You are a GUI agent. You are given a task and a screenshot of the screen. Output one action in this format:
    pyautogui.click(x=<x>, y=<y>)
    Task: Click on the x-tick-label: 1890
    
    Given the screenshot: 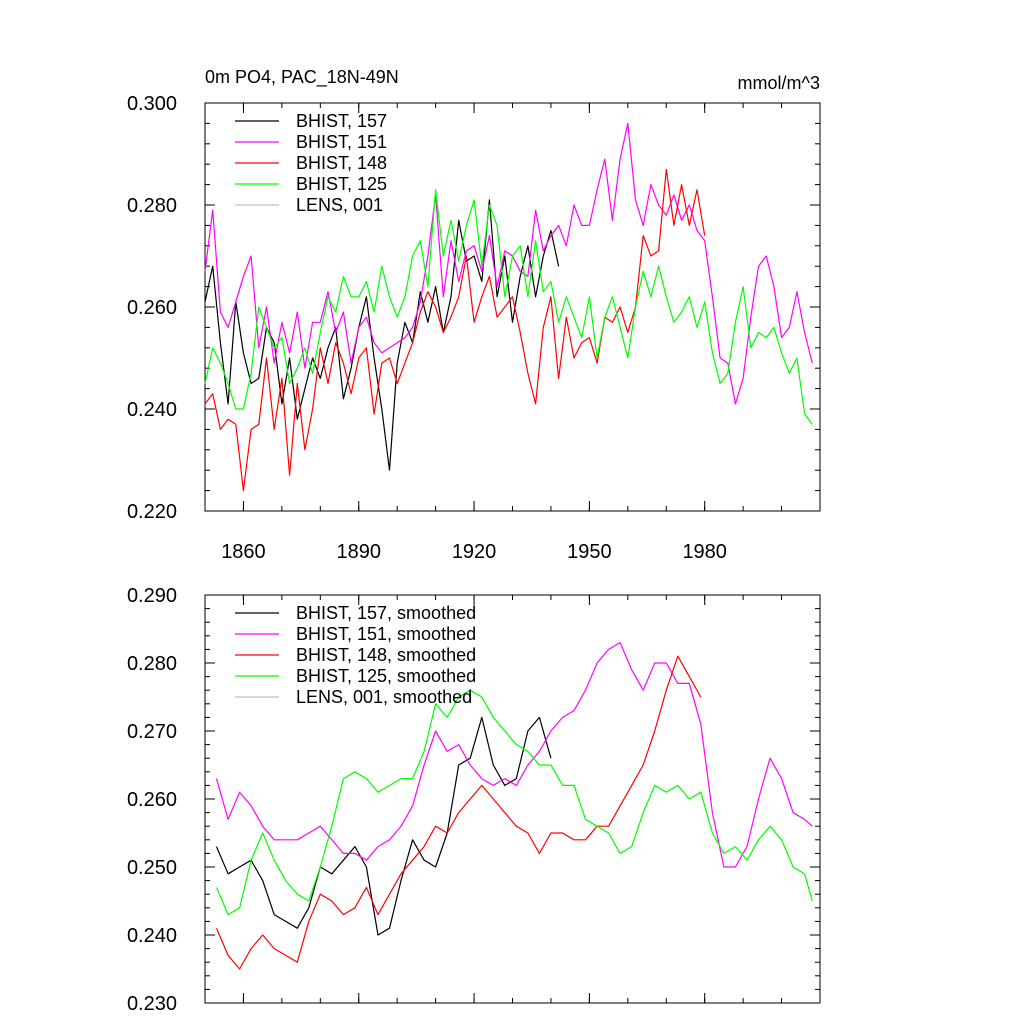 What is the action you would take?
    pyautogui.click(x=359, y=552)
    